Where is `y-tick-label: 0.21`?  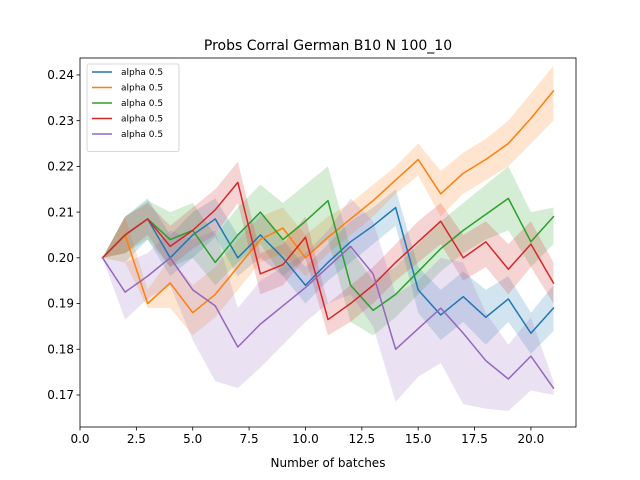
y-tick-label: 0.21 is located at coordinates (60, 212).